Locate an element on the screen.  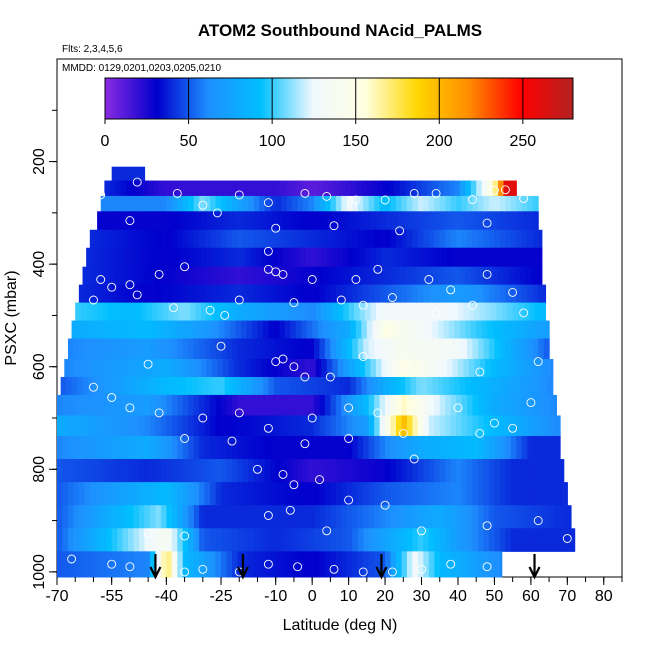
x-tick-label: 40 is located at coordinates (458, 596).